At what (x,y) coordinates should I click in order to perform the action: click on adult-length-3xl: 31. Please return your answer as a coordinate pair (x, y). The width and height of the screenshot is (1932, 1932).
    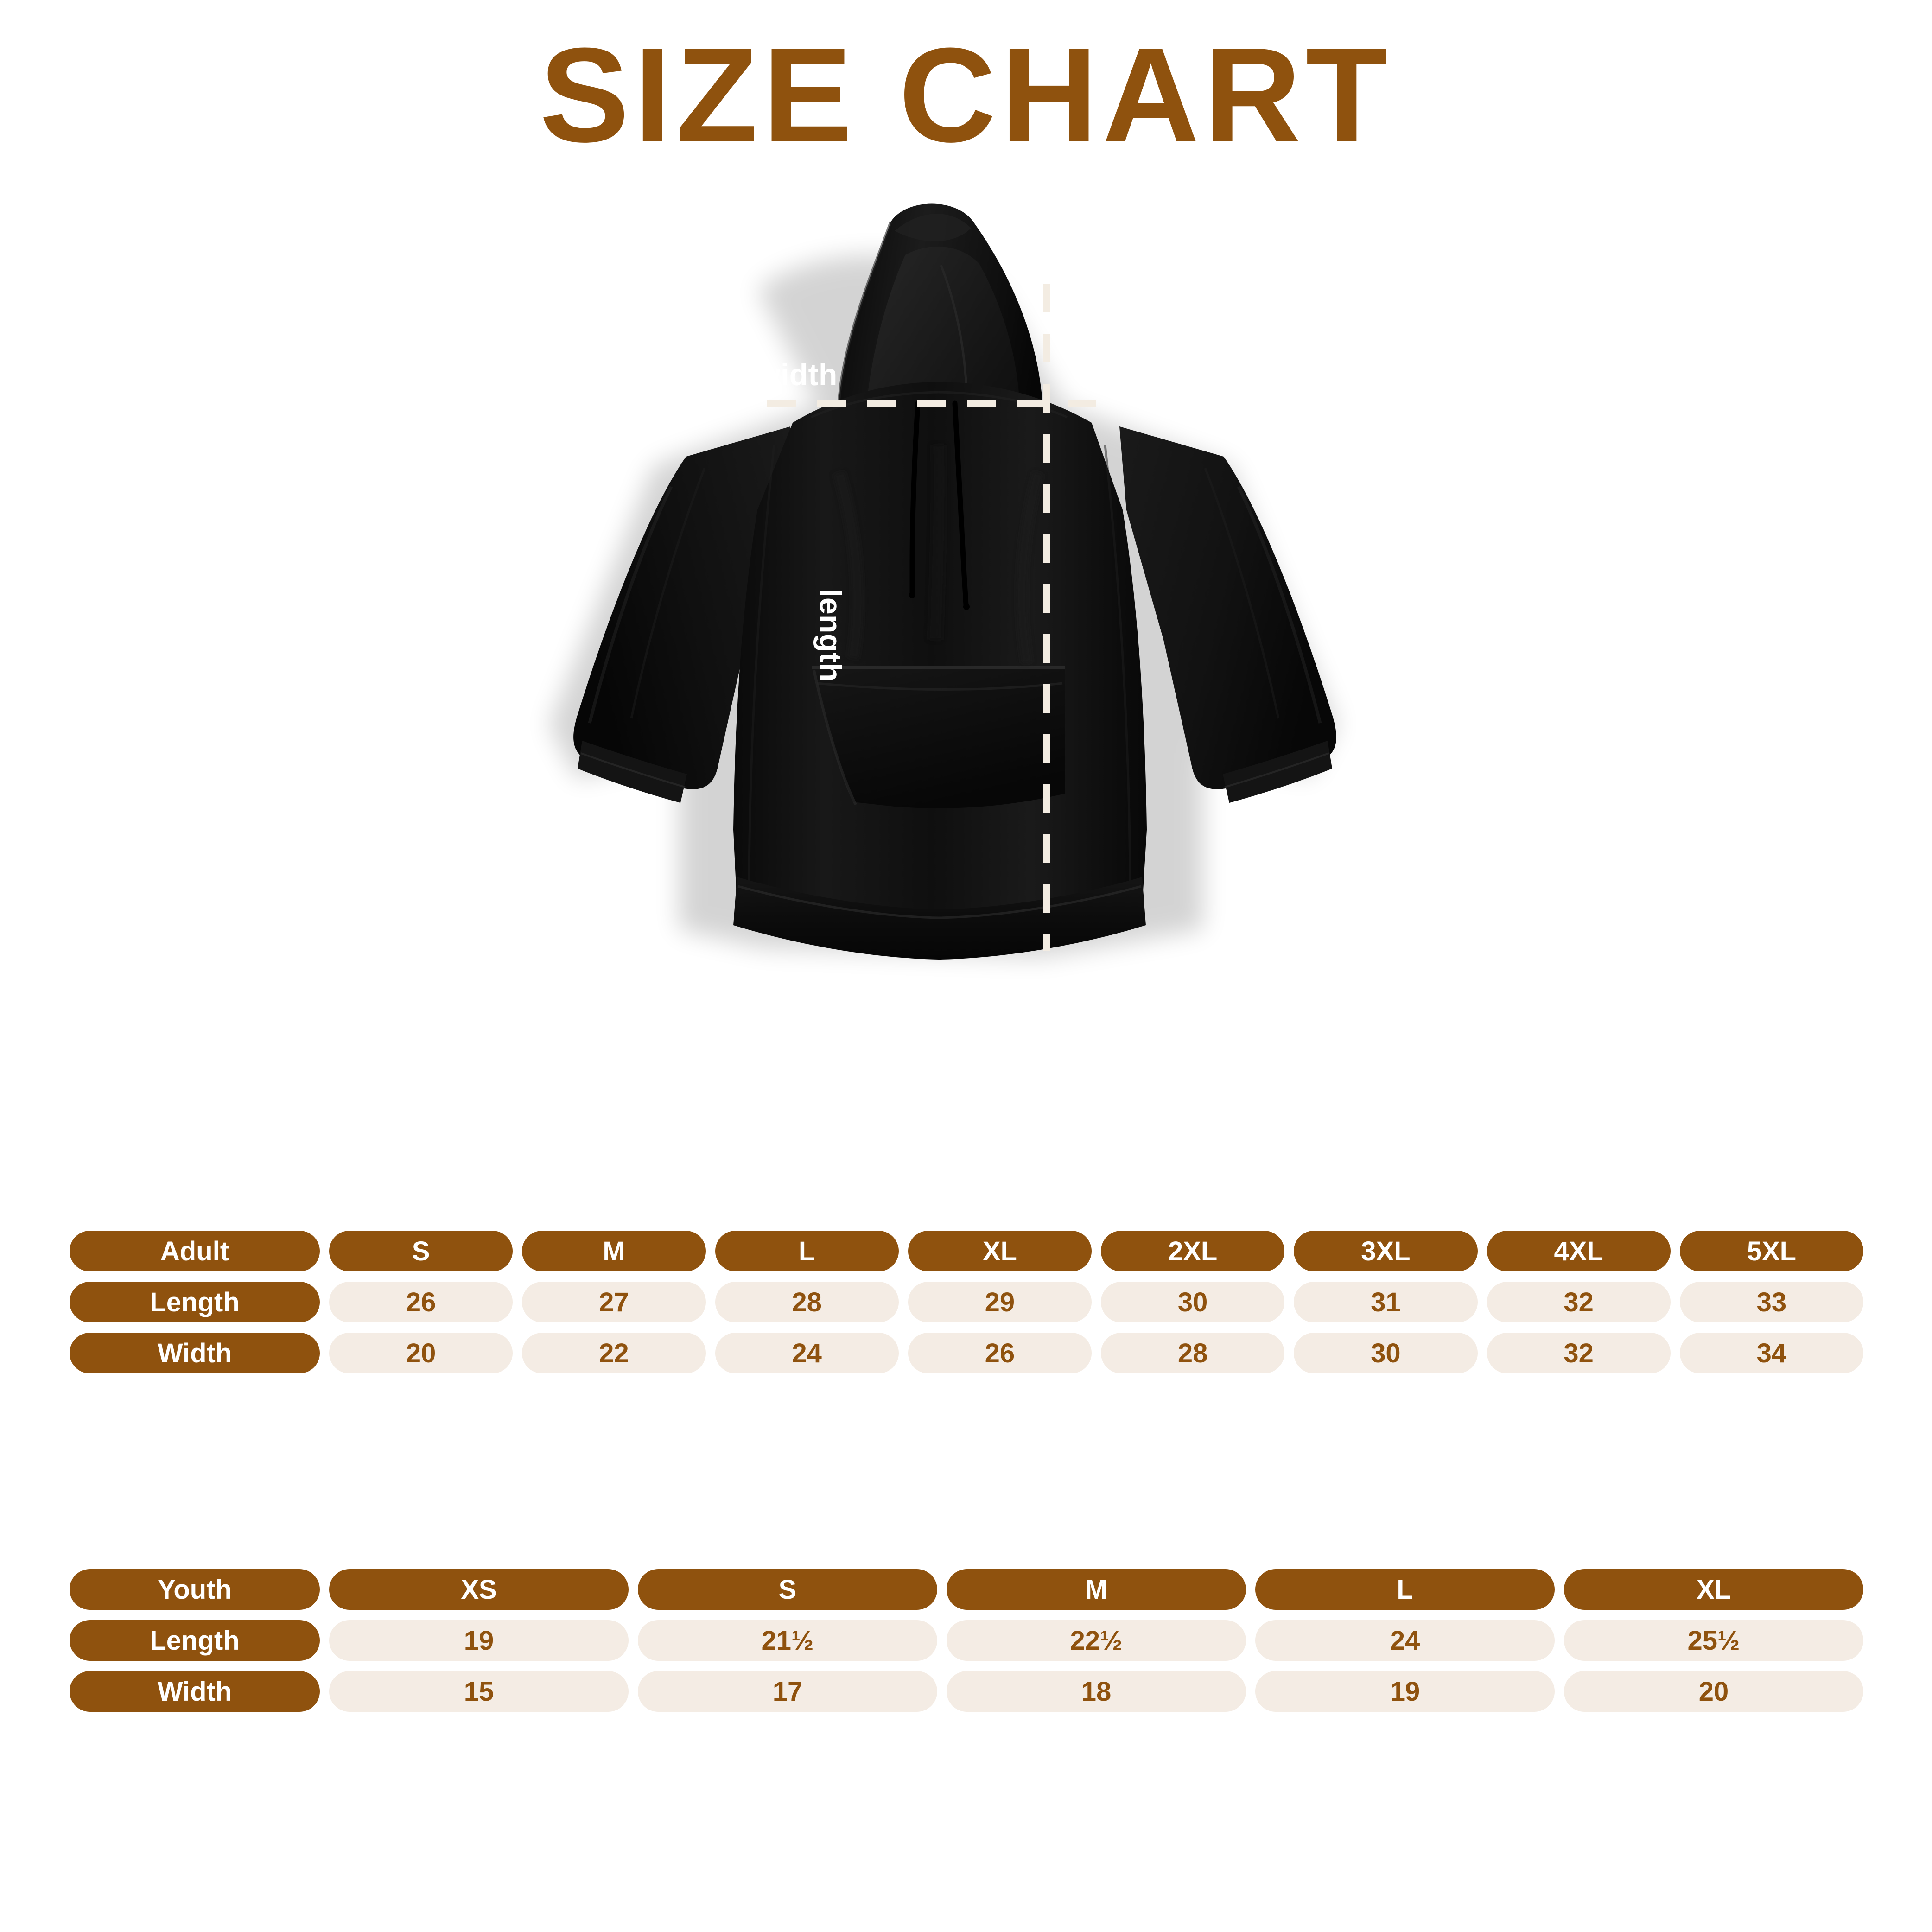
    Looking at the image, I should click on (1386, 1302).